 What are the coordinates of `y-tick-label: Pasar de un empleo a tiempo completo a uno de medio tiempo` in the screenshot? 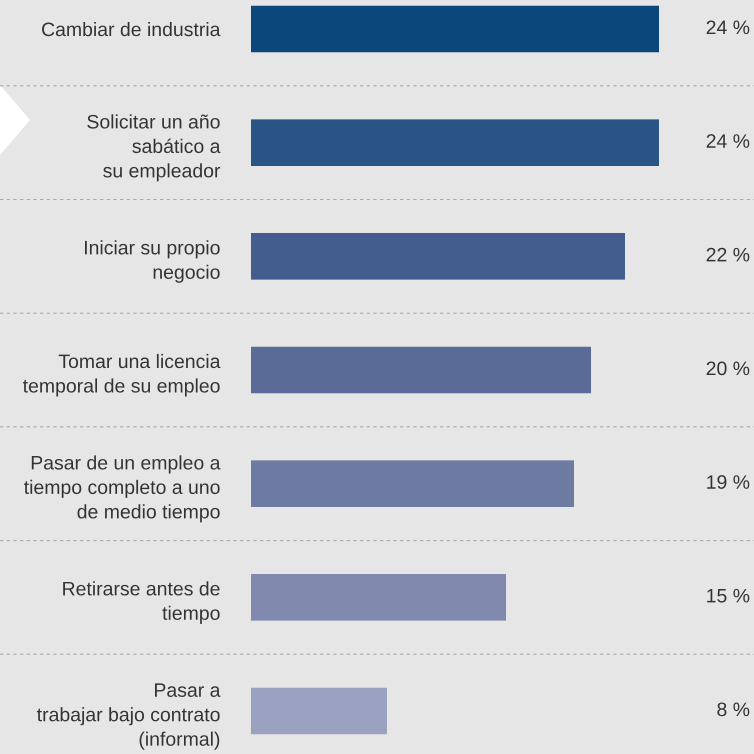 It's located at (122, 488).